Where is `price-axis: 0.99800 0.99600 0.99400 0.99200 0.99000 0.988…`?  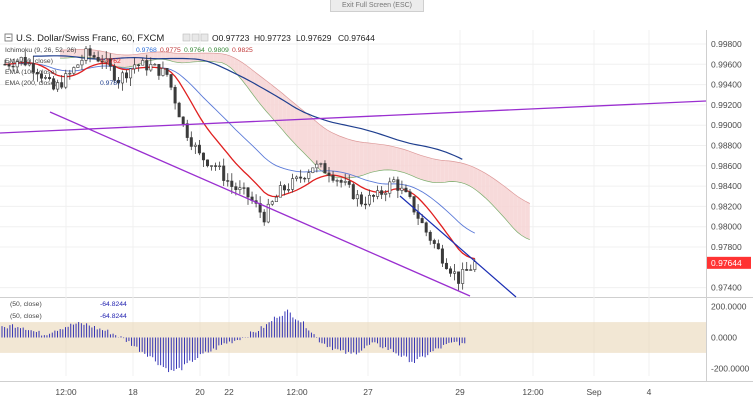
price-axis: 0.99800 0.99600 0.99400 0.99200 0.99000 0.988… is located at coordinates (726, 166).